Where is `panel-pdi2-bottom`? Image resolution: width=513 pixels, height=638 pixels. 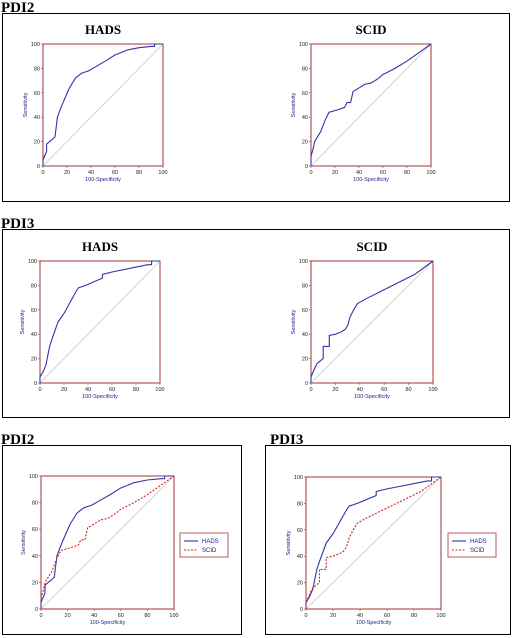
panel-pdi2-bottom is located at coordinates (122, 540).